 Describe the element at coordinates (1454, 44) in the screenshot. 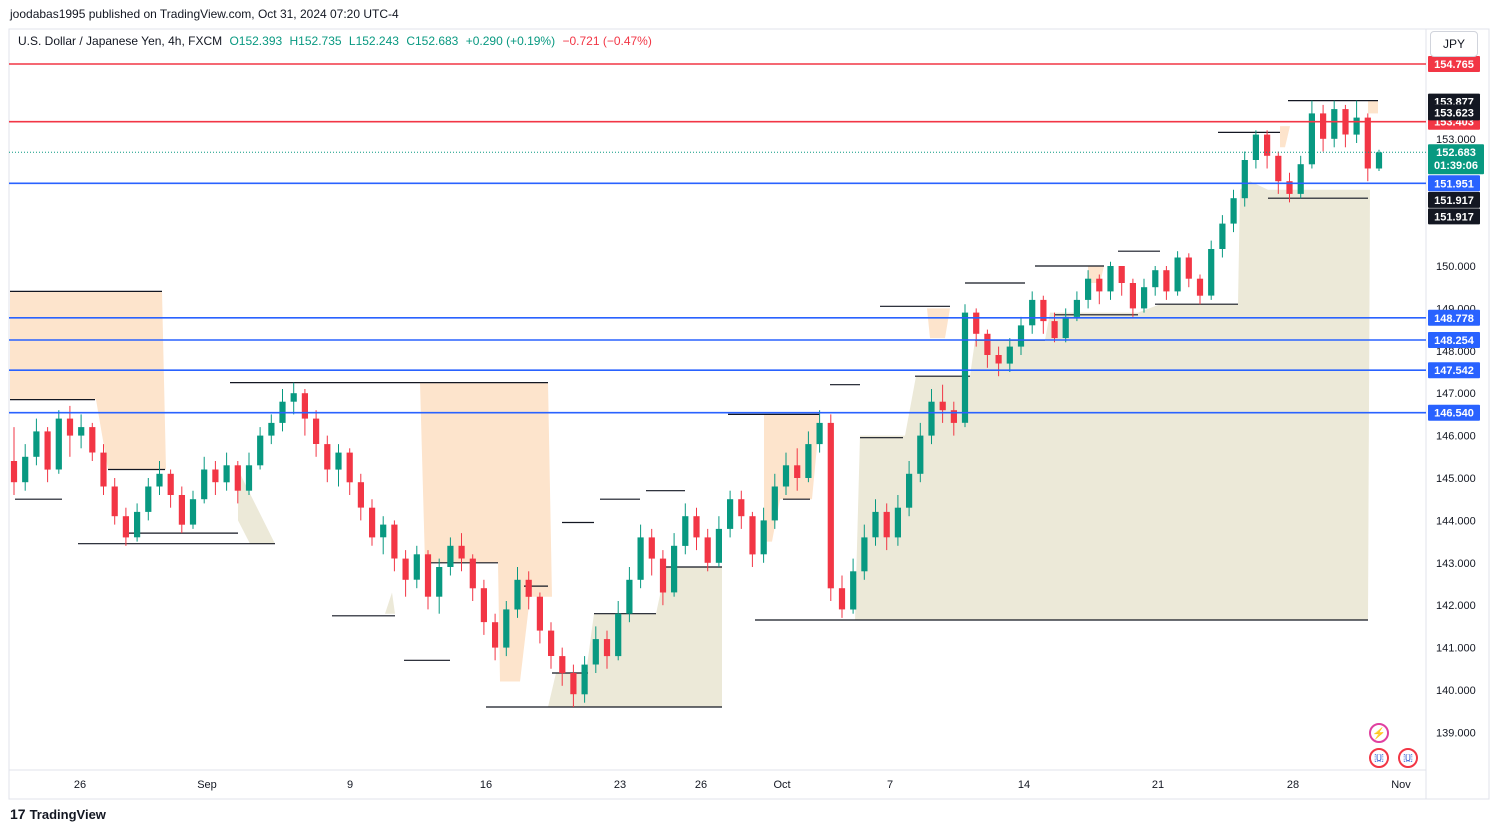

I see `currency-button: JPY` at that location.